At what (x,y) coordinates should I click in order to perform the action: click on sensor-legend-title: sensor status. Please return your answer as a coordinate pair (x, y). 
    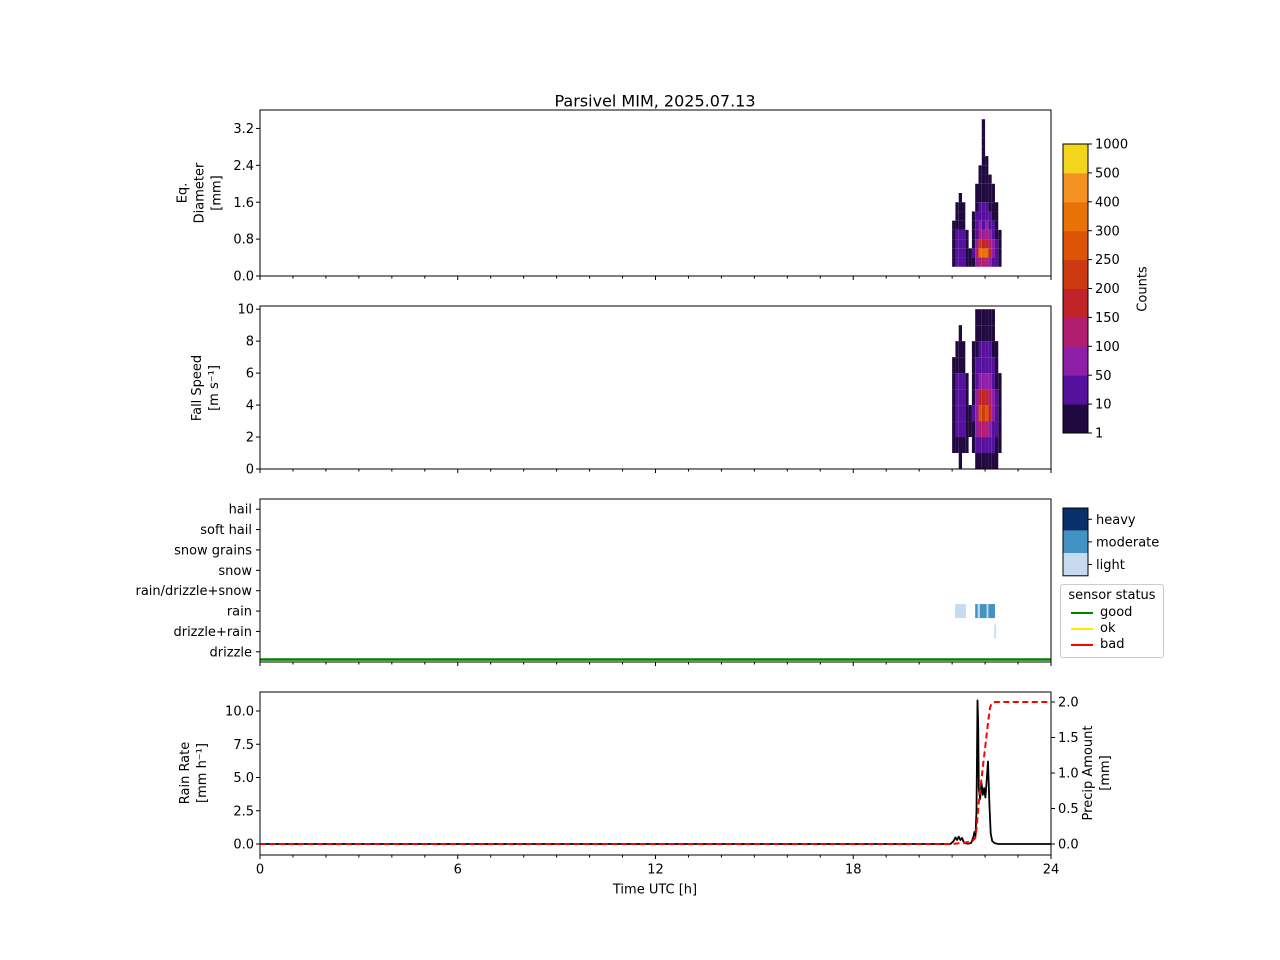
    Looking at the image, I should click on (1112, 595).